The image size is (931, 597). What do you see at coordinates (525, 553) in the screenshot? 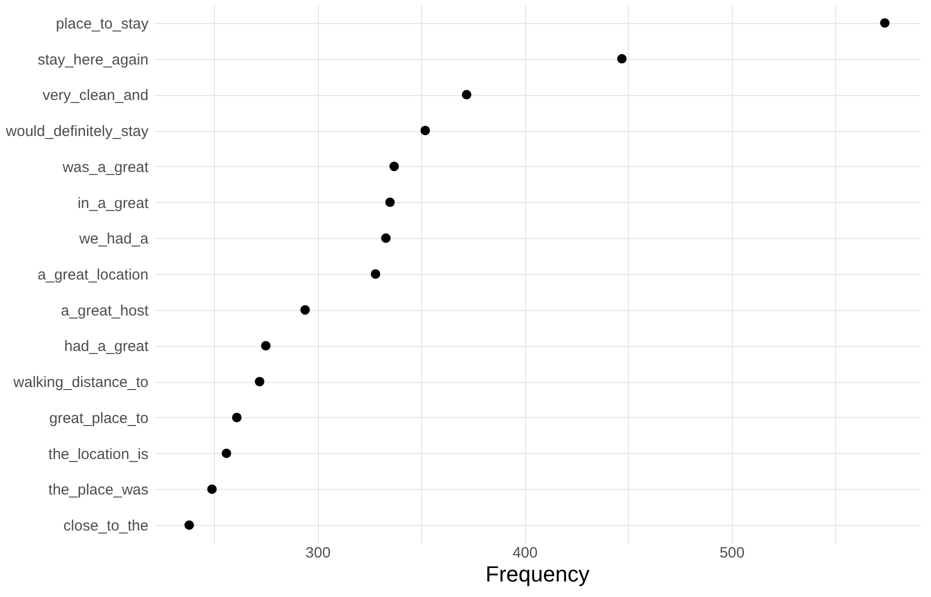
I see `x-tick-label: 400` at bounding box center [525, 553].